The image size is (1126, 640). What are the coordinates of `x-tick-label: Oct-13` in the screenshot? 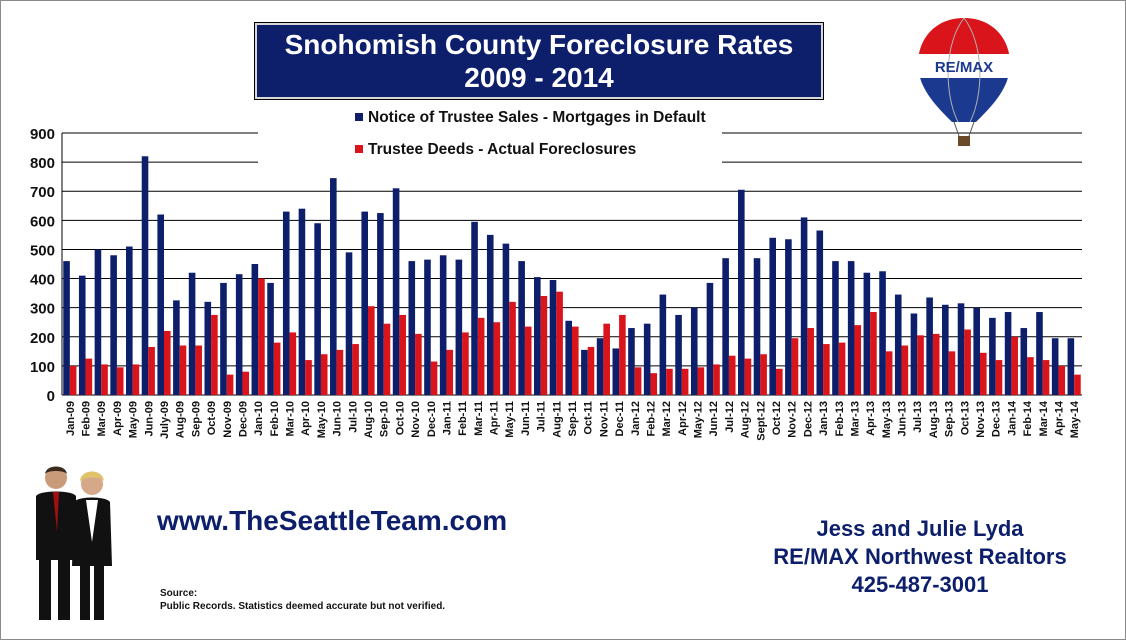 It's located at (965, 418).